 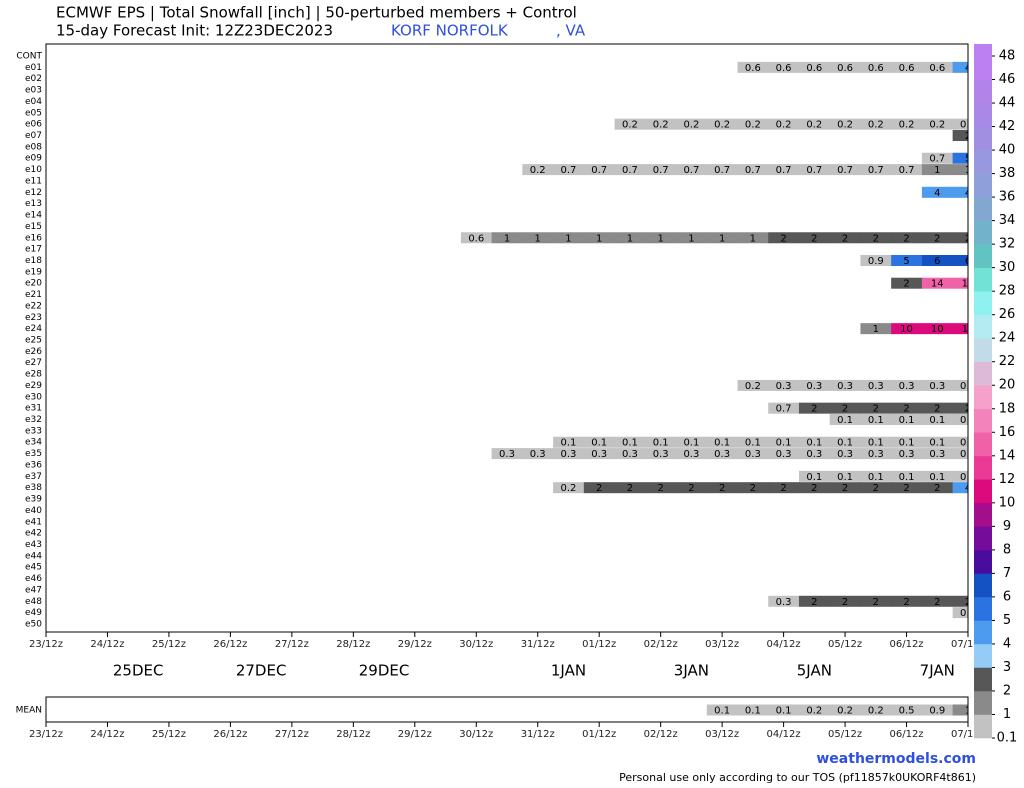 What do you see at coordinates (33, 613) in the screenshot?
I see `member-label: e49` at bounding box center [33, 613].